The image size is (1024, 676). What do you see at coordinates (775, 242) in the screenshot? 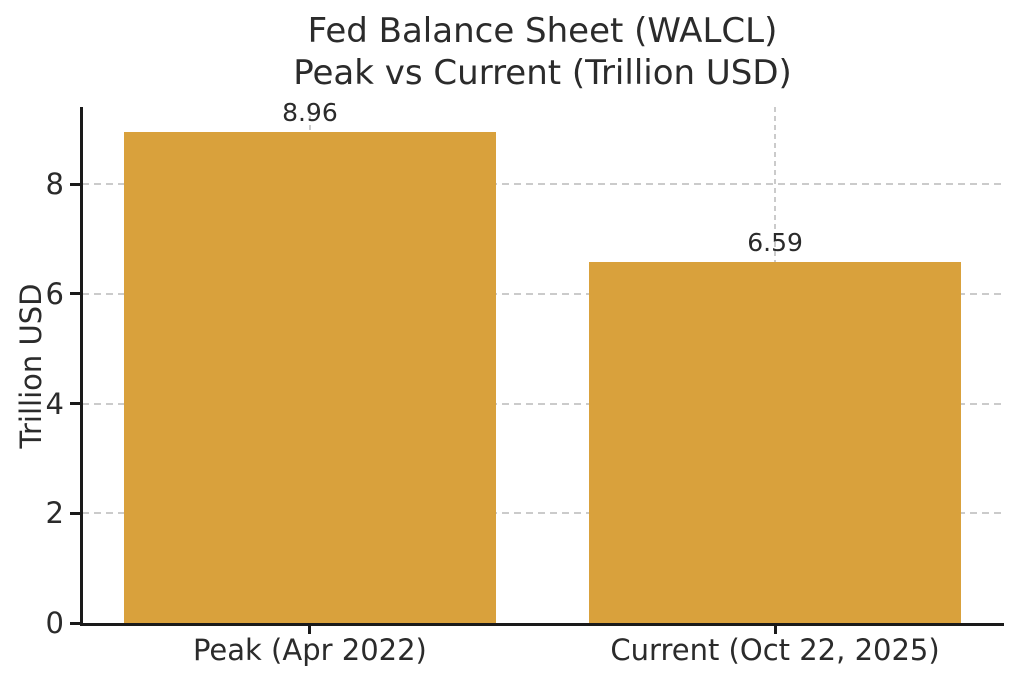
I see `bar-value-label-current-oct-22-2025: 6.59` at bounding box center [775, 242].